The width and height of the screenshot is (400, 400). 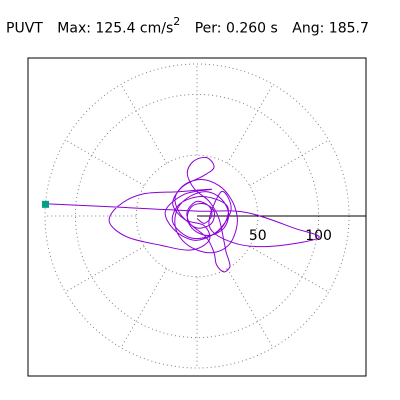 What do you see at coordinates (24, 28) in the screenshot?
I see `station-code: PUVT` at bounding box center [24, 28].